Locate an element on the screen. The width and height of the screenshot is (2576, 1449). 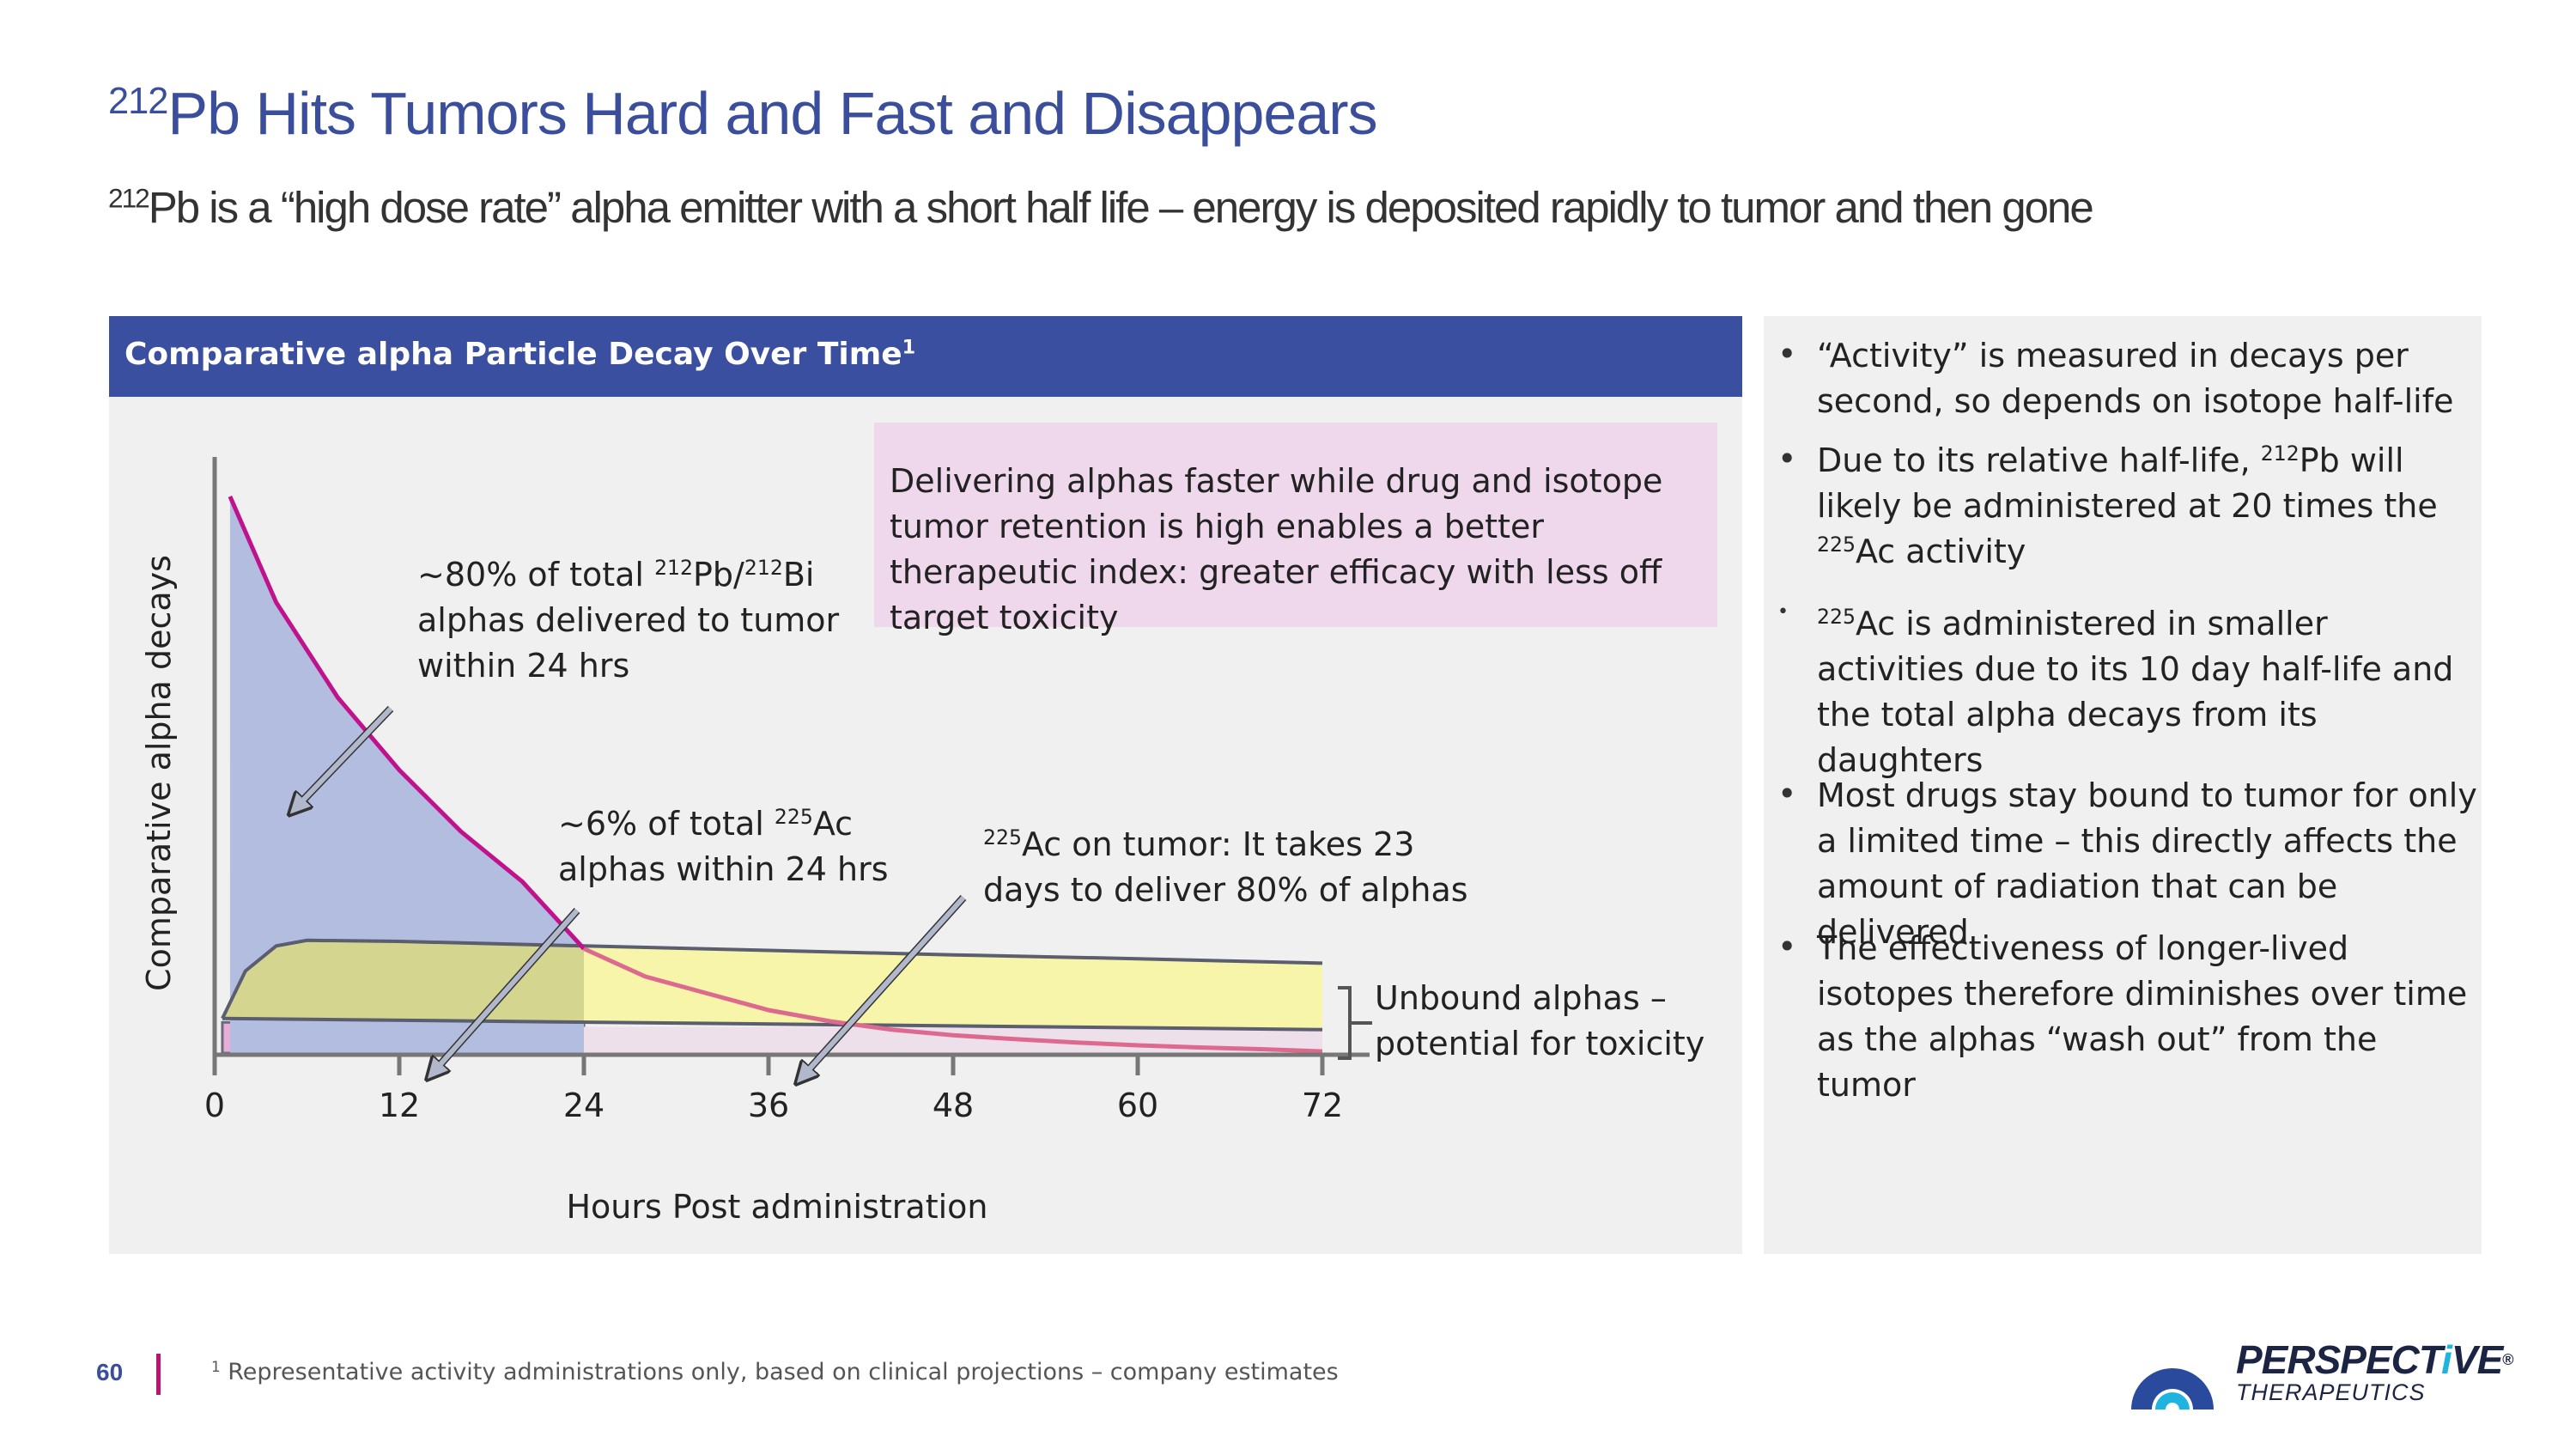
ac-total-line is located at coordinates (772, 979).